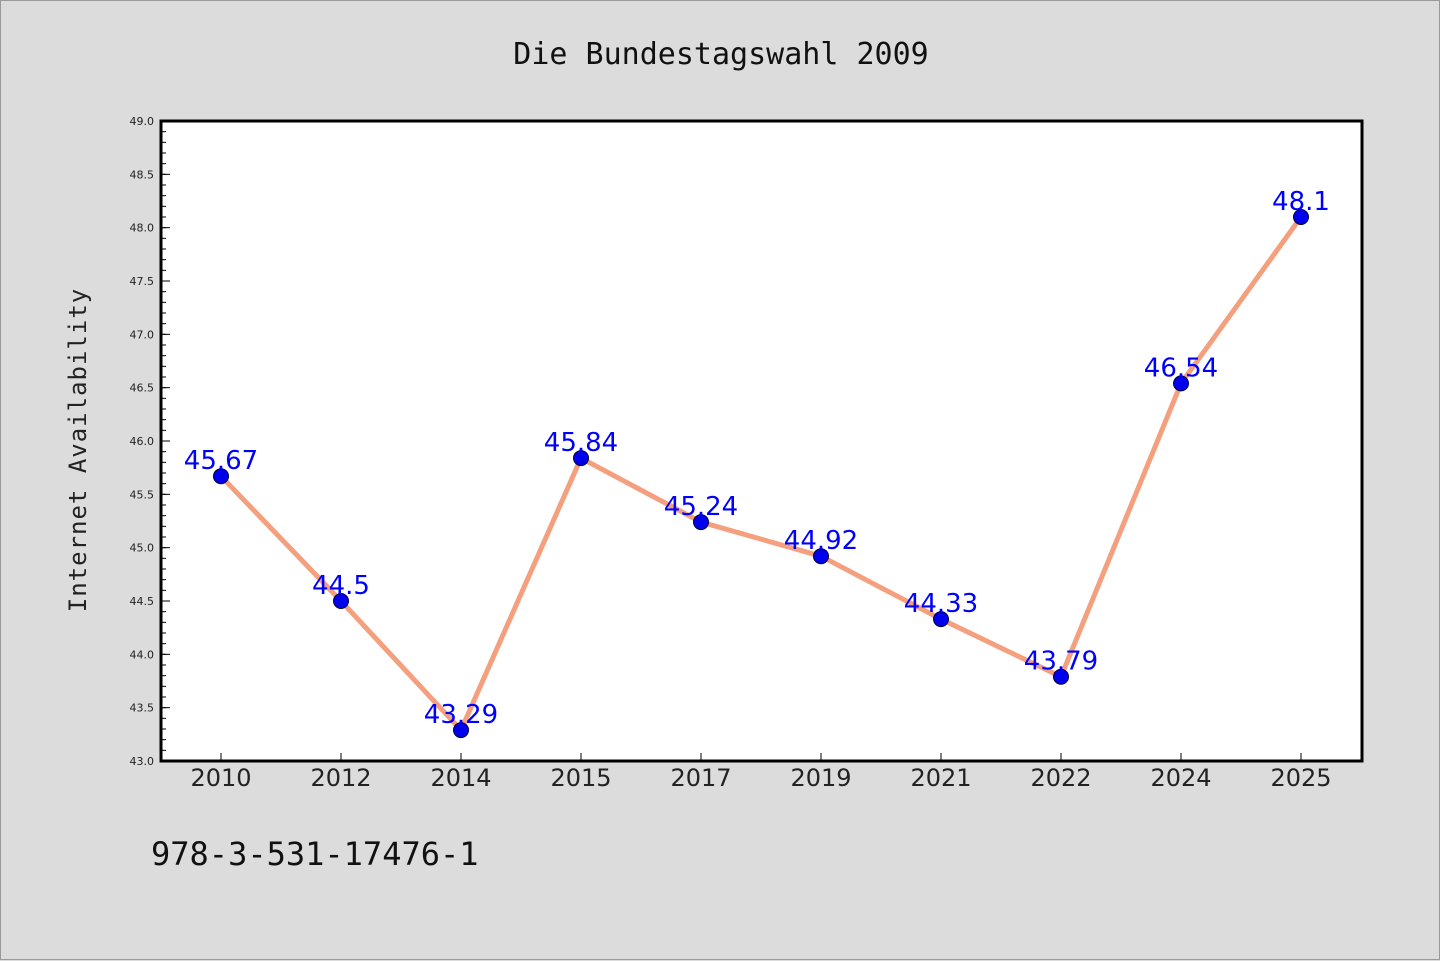 The image size is (1440, 961). I want to click on y-tick-label: 45.5, so click(142, 494).